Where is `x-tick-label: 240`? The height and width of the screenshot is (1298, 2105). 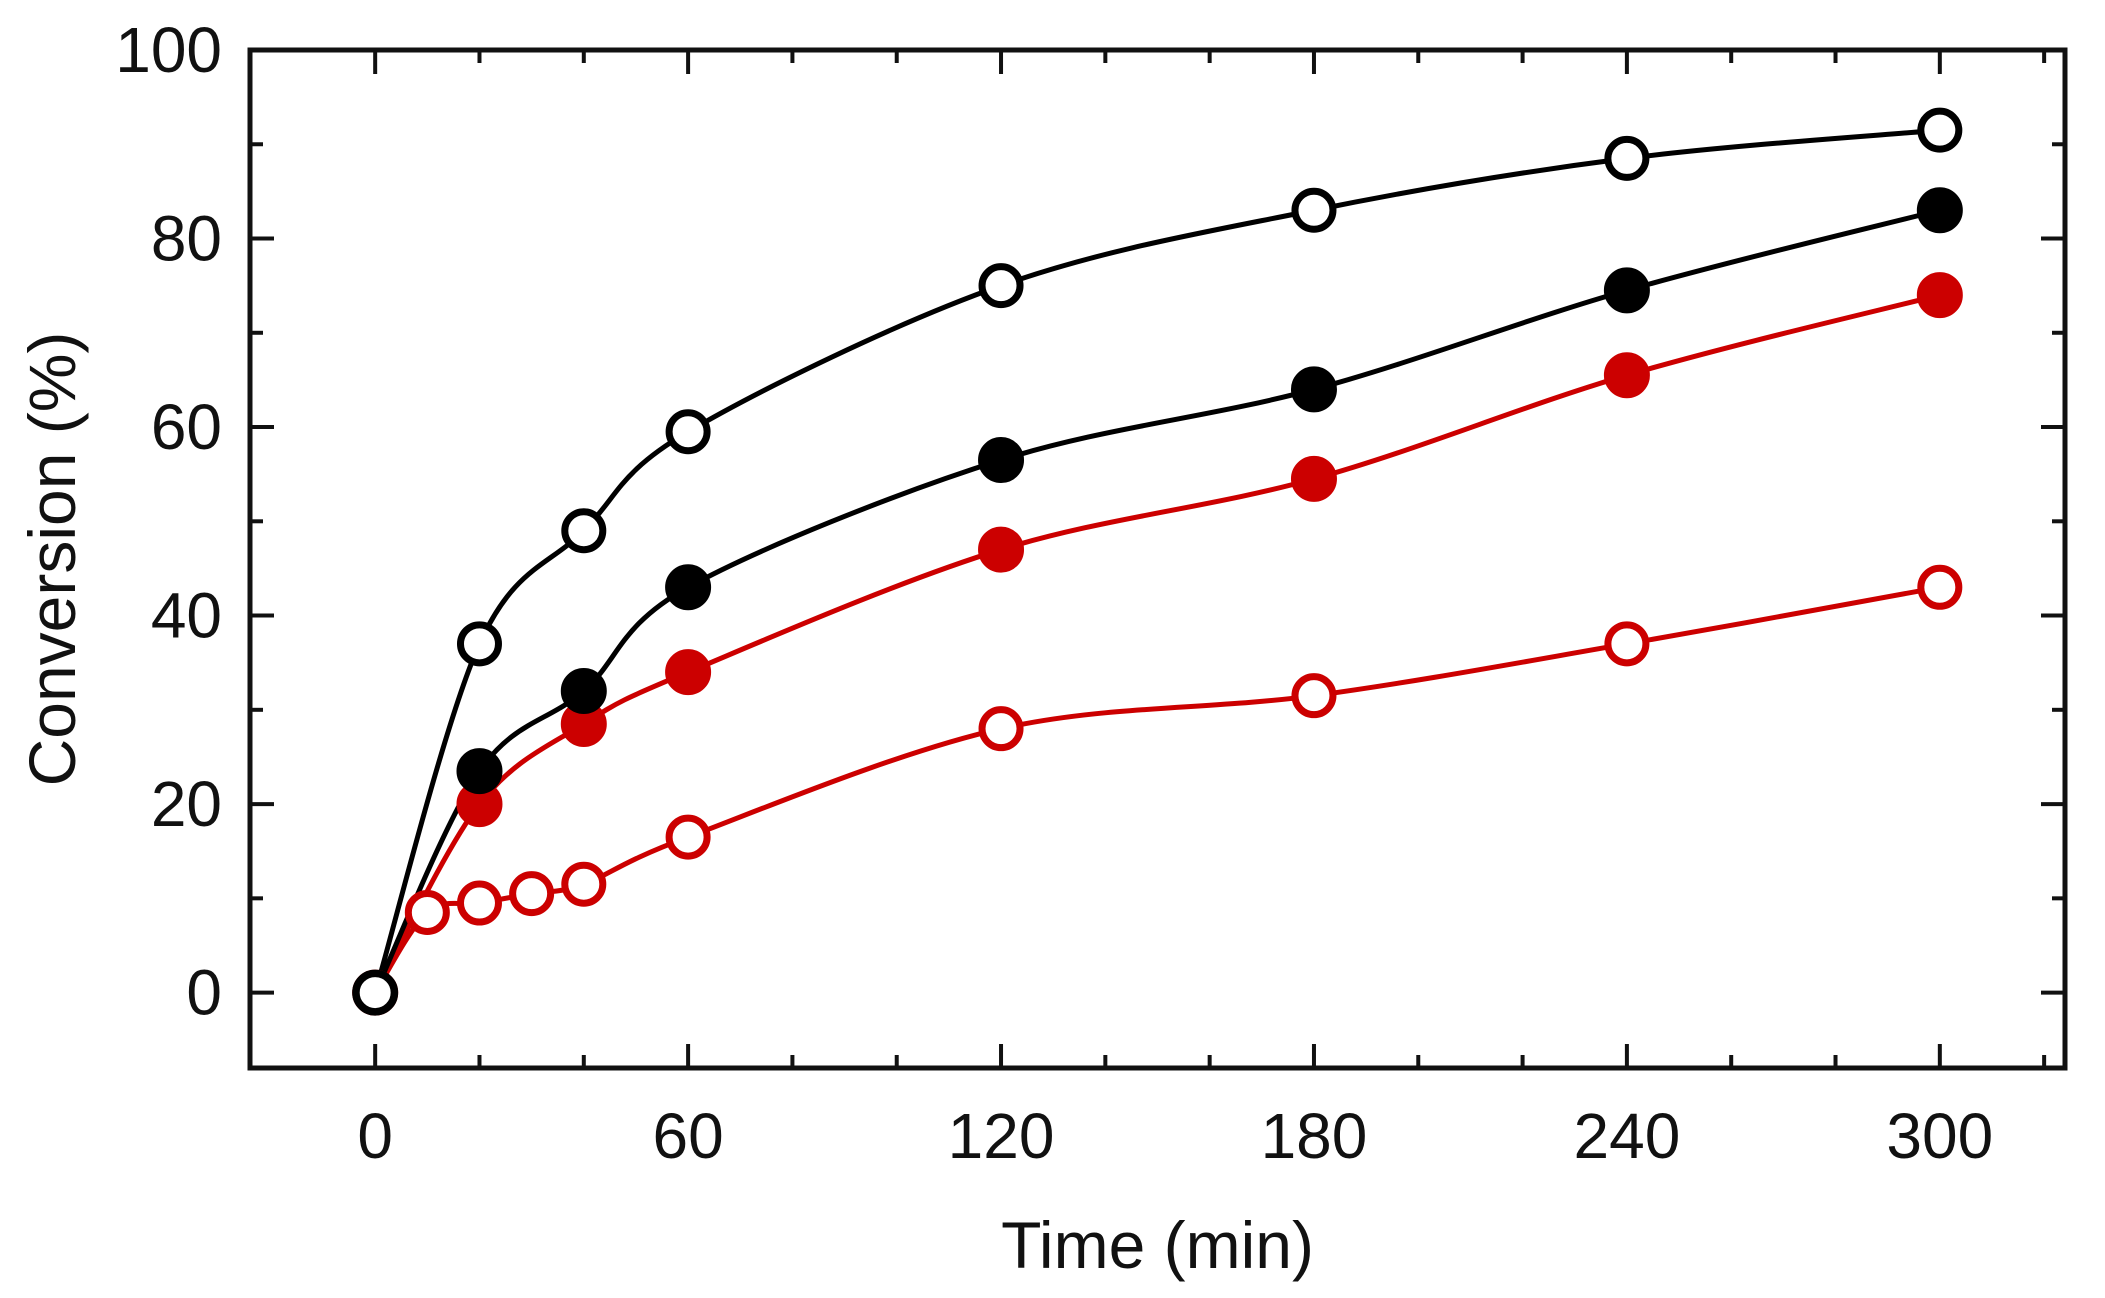
x-tick-label: 240 is located at coordinates (1627, 1136).